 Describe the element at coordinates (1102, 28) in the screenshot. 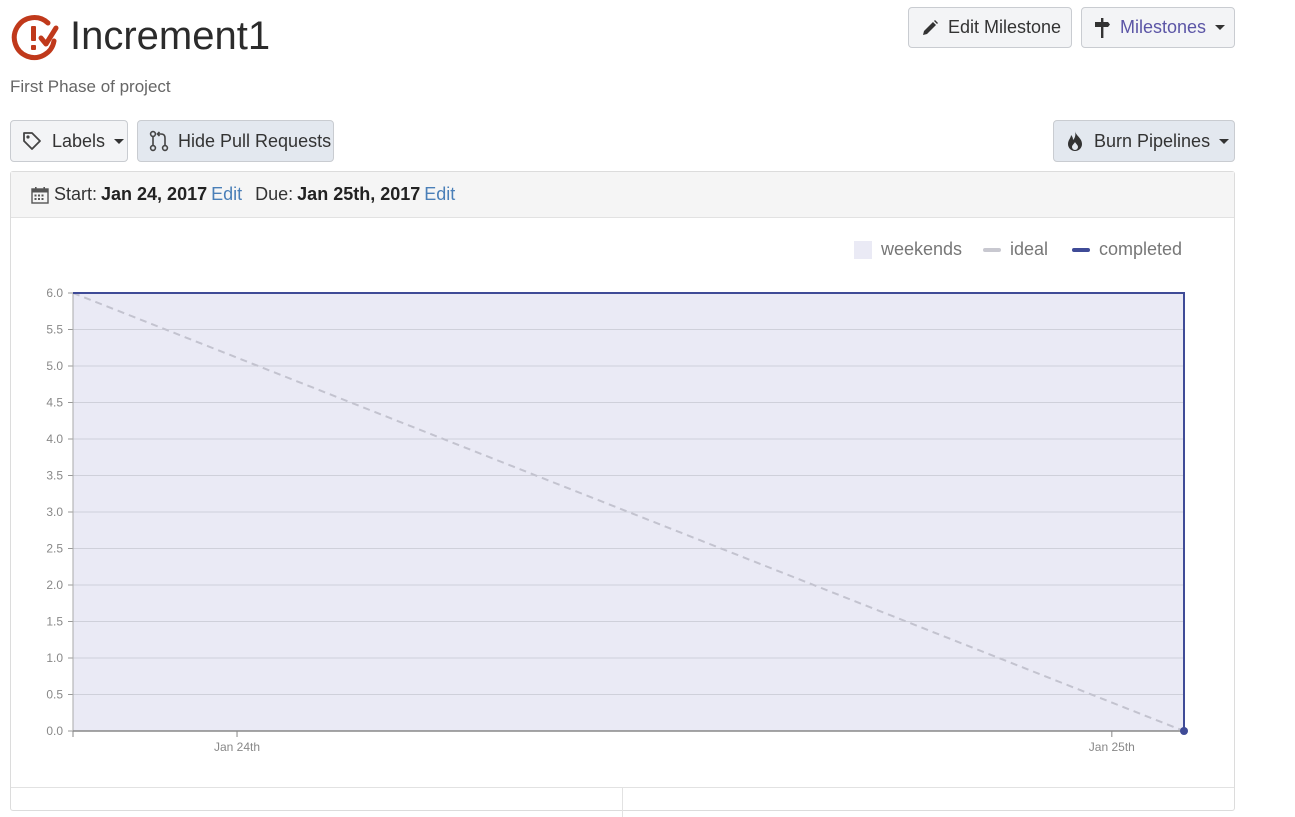

I see `signpost-icon` at that location.